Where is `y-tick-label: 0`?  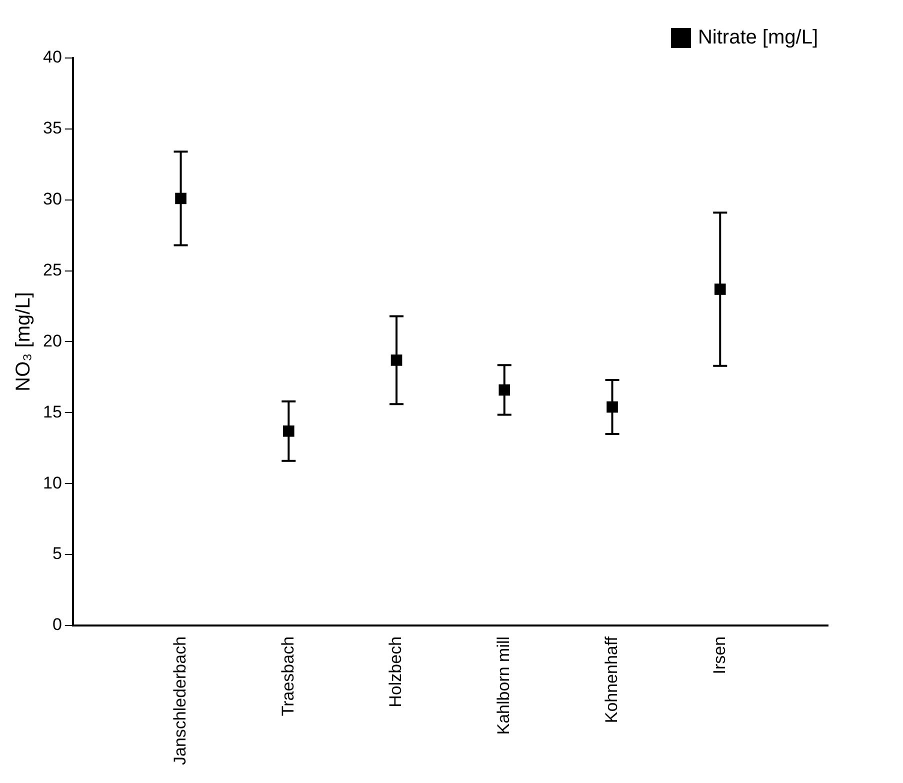
y-tick-label: 0 is located at coordinates (57, 624).